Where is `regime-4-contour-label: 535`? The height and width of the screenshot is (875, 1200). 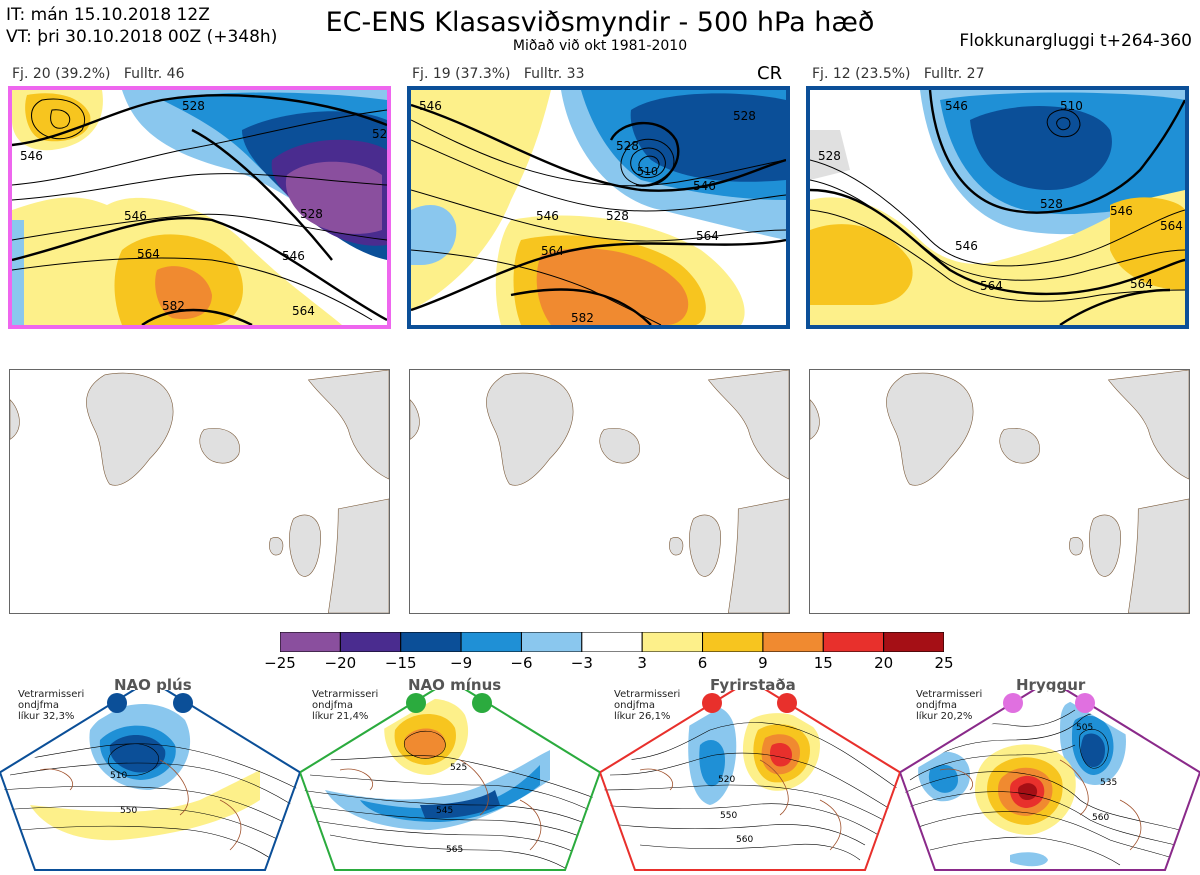
regime-4-contour-label: 535 is located at coordinates (1108, 783).